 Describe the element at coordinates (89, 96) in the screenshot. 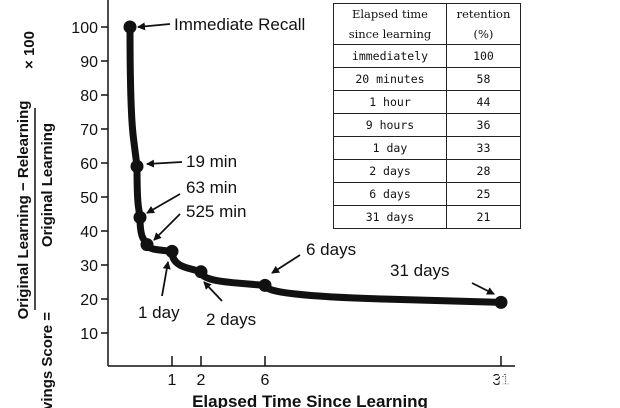

I see `y-tick-label: 80` at that location.